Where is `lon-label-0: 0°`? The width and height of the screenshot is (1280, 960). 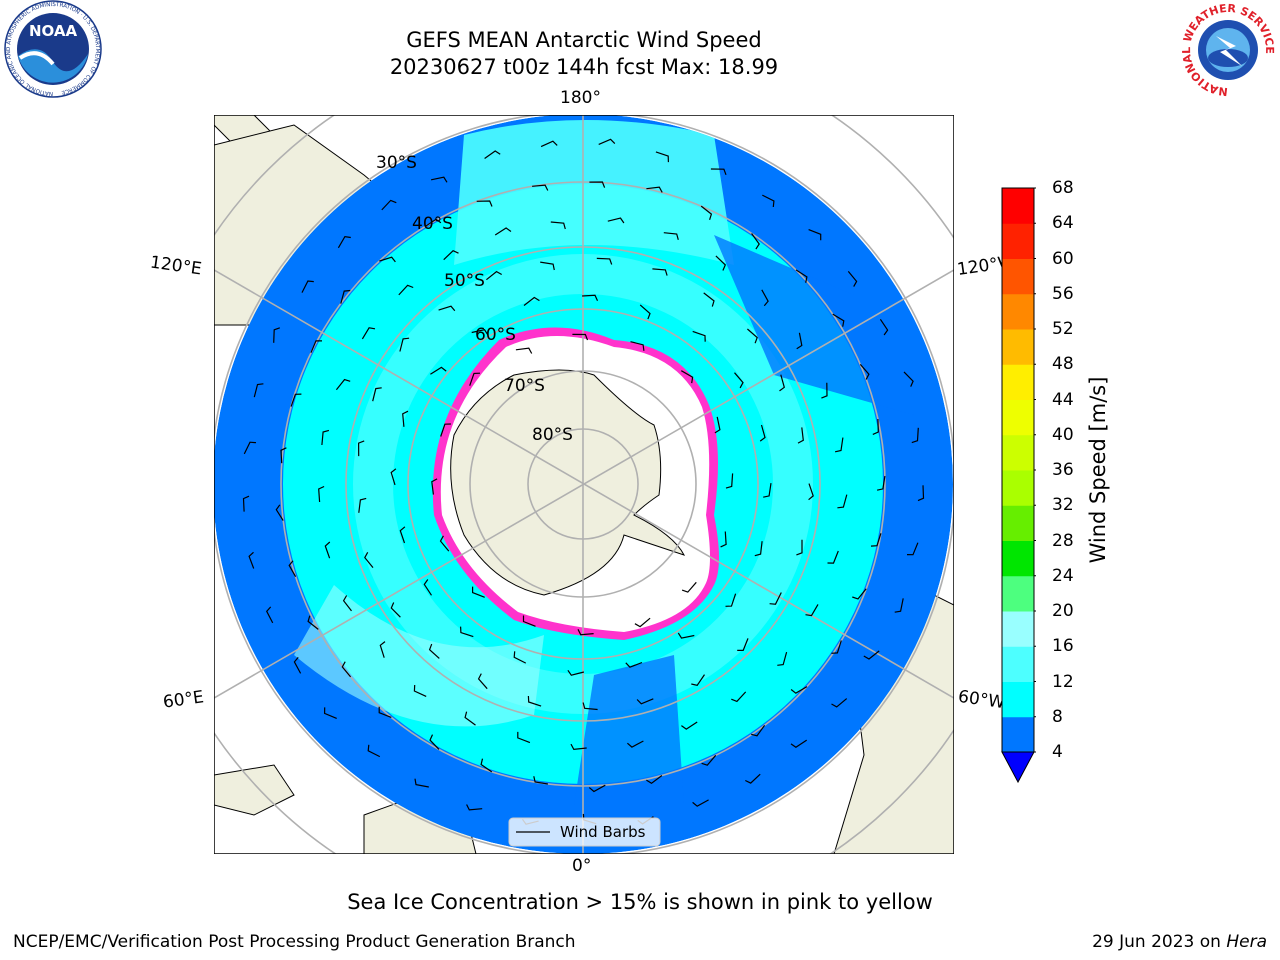
lon-label-0: 0° is located at coordinates (582, 866).